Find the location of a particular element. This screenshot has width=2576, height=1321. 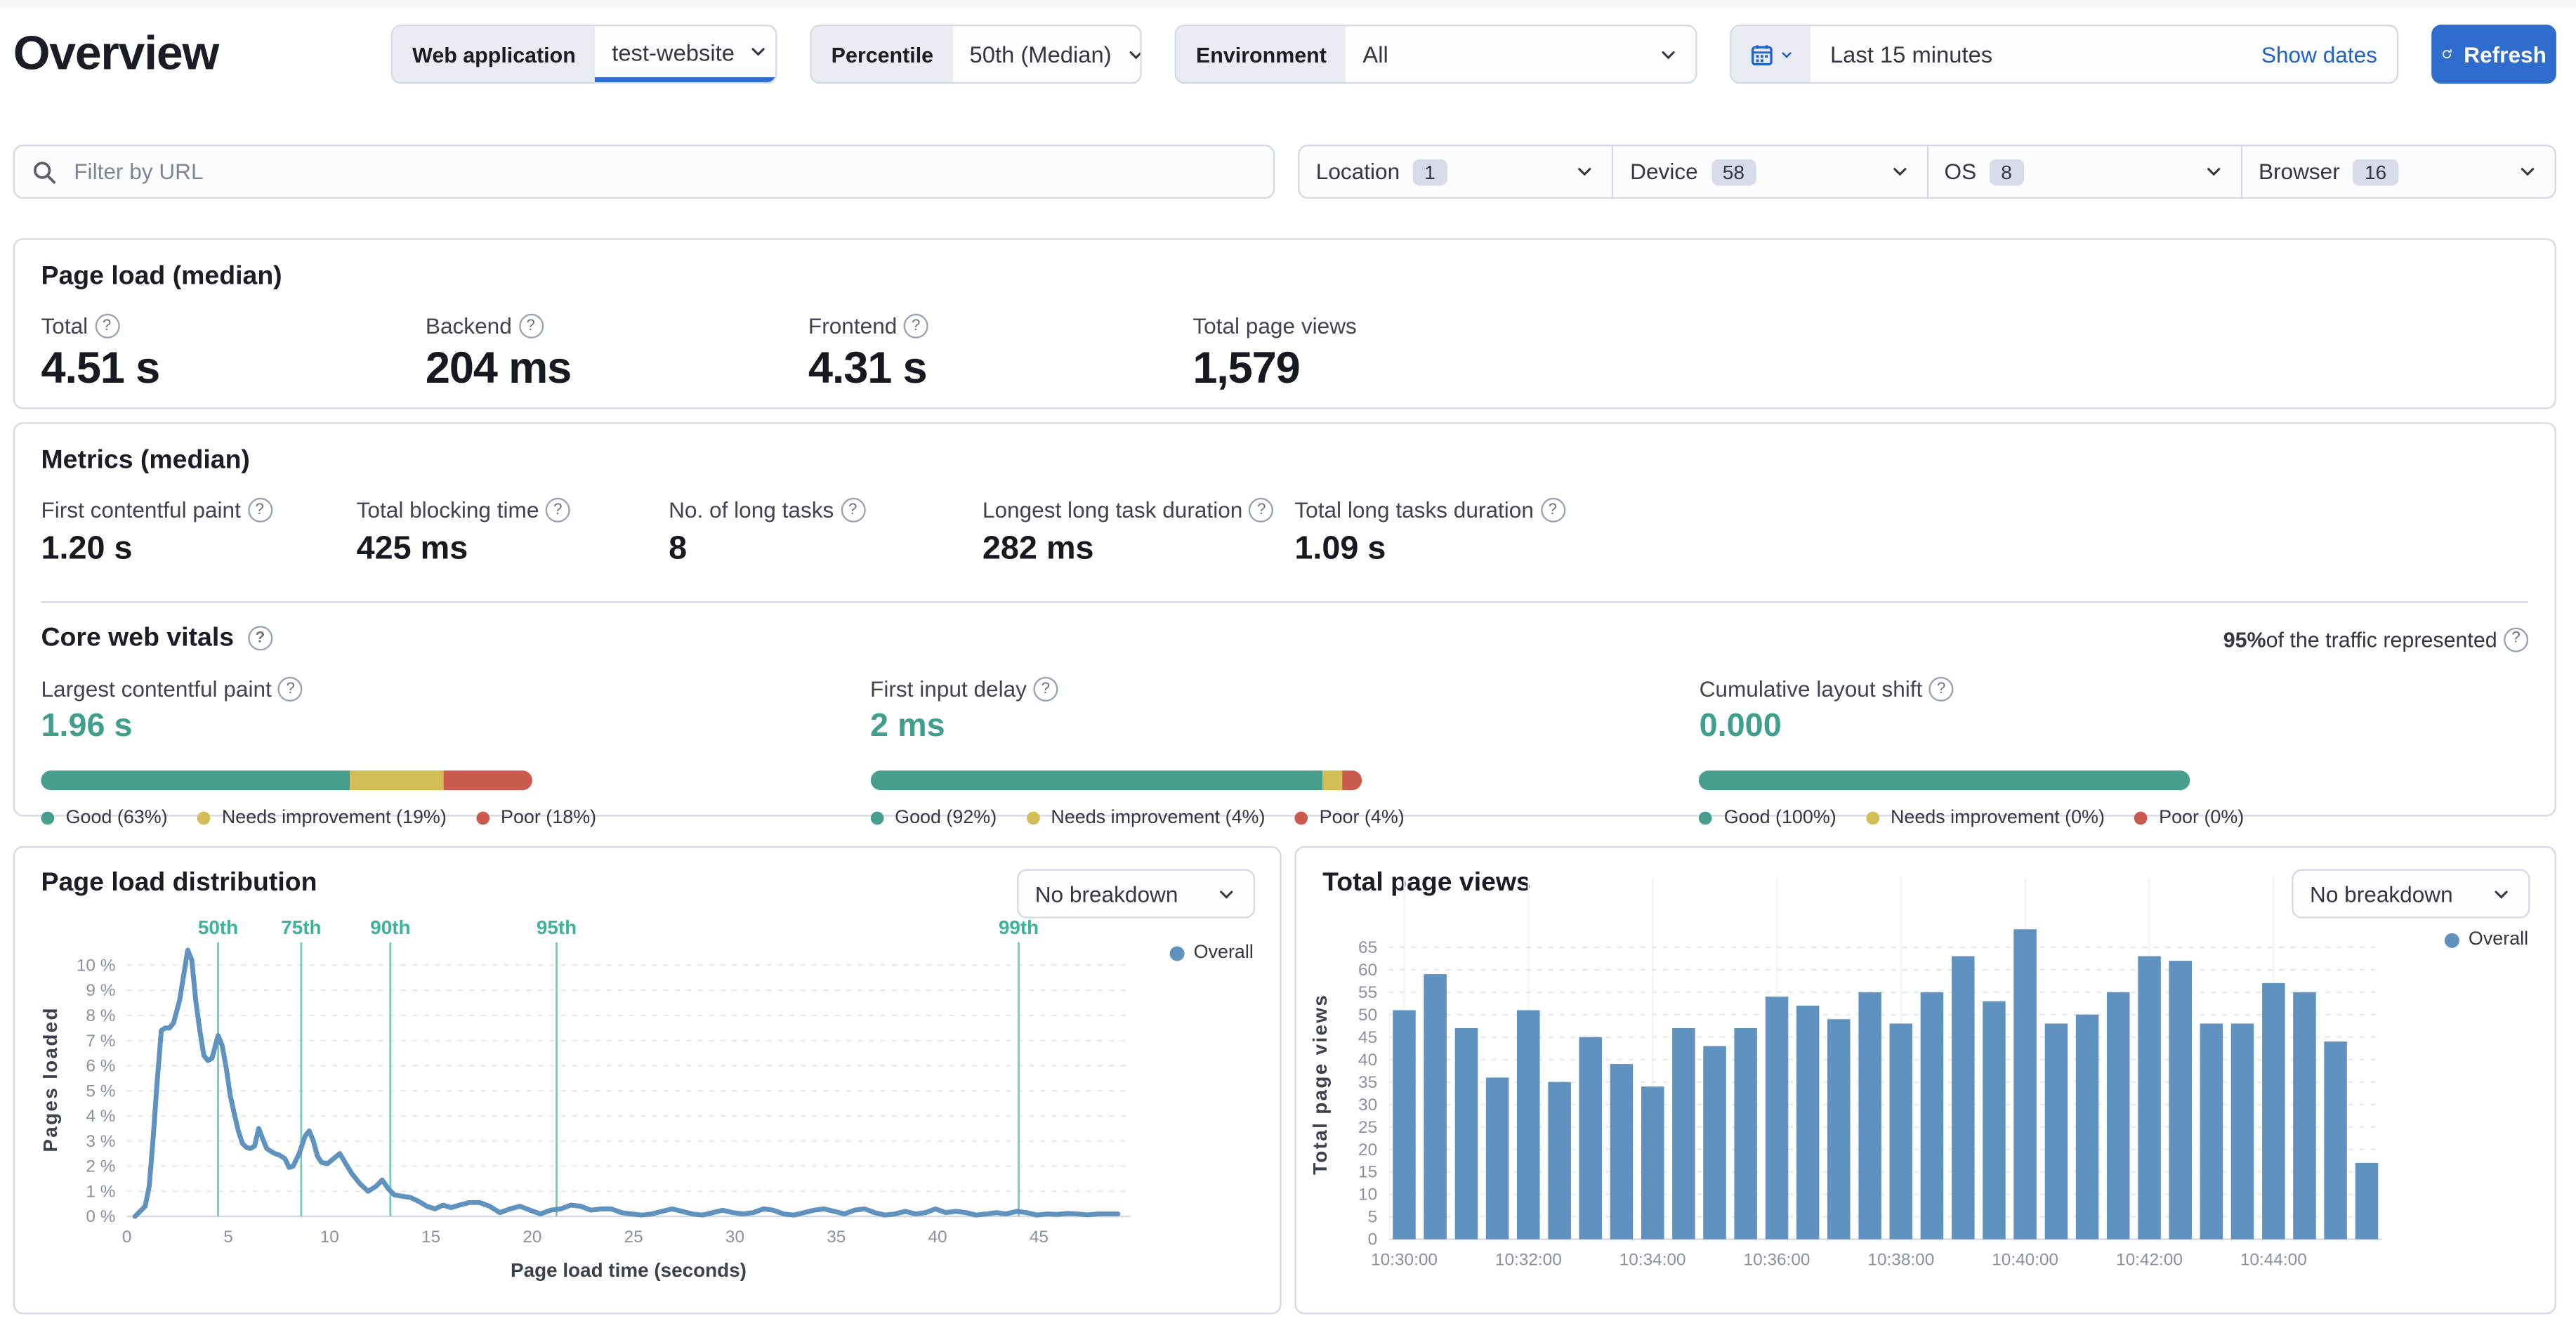

percentile-value: 50th (Median) is located at coordinates (1040, 54).